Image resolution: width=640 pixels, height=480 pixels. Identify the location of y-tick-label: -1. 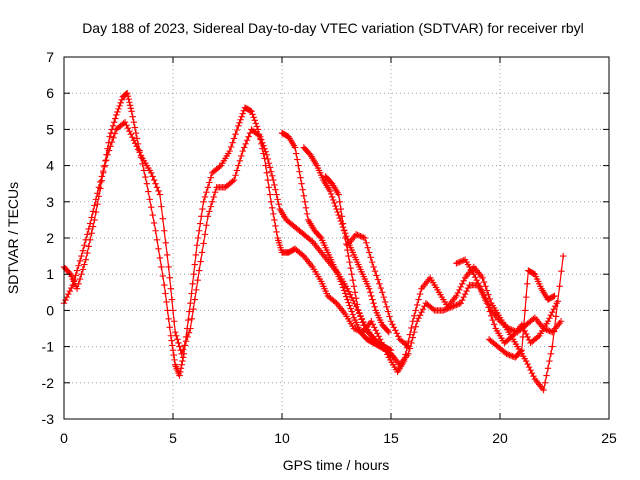
(48, 347).